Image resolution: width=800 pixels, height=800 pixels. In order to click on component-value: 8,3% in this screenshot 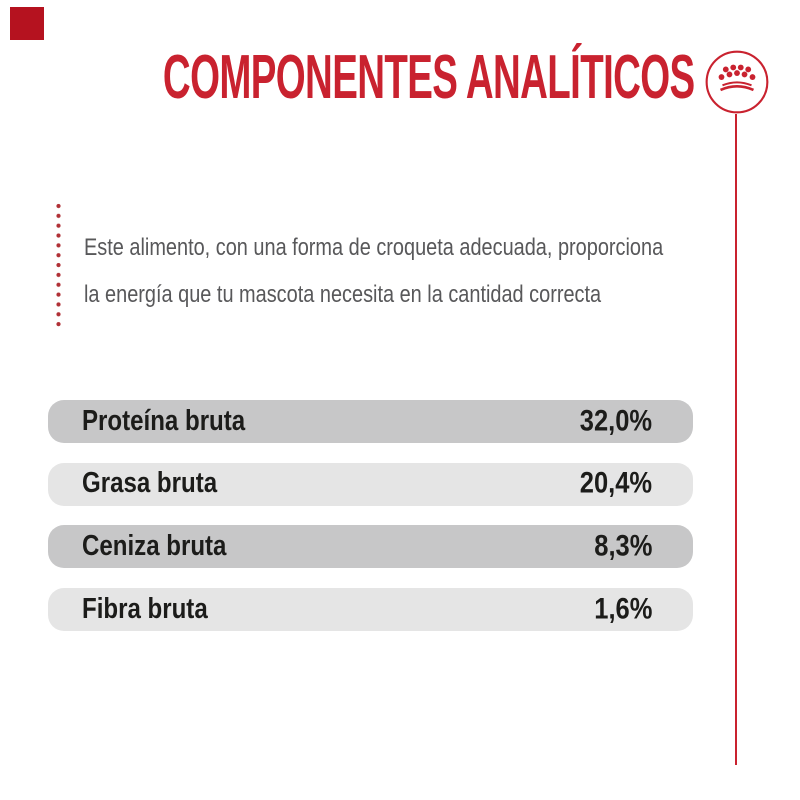, I will do `click(622, 546)`.